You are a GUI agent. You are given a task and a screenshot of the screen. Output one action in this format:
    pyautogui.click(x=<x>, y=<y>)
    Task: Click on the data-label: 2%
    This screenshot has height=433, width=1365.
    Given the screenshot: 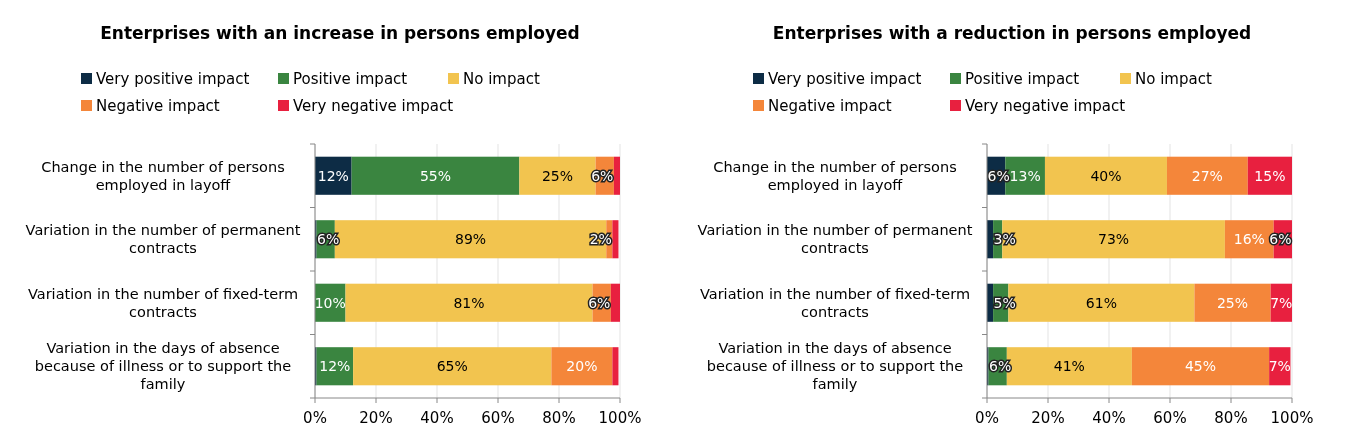 What is the action you would take?
    pyautogui.click(x=600, y=239)
    